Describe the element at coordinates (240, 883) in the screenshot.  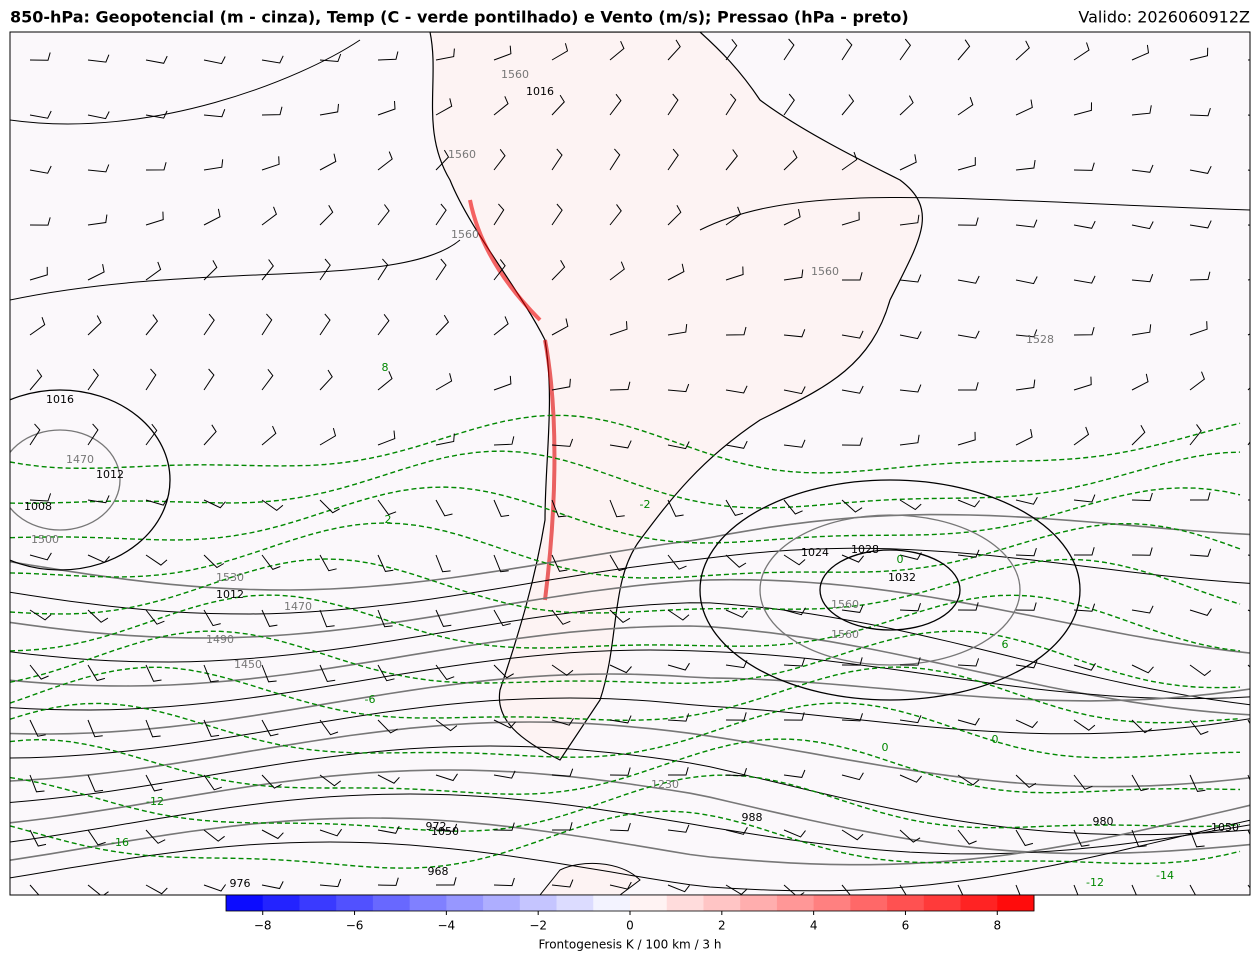
I see `contour-label: 976` at that location.